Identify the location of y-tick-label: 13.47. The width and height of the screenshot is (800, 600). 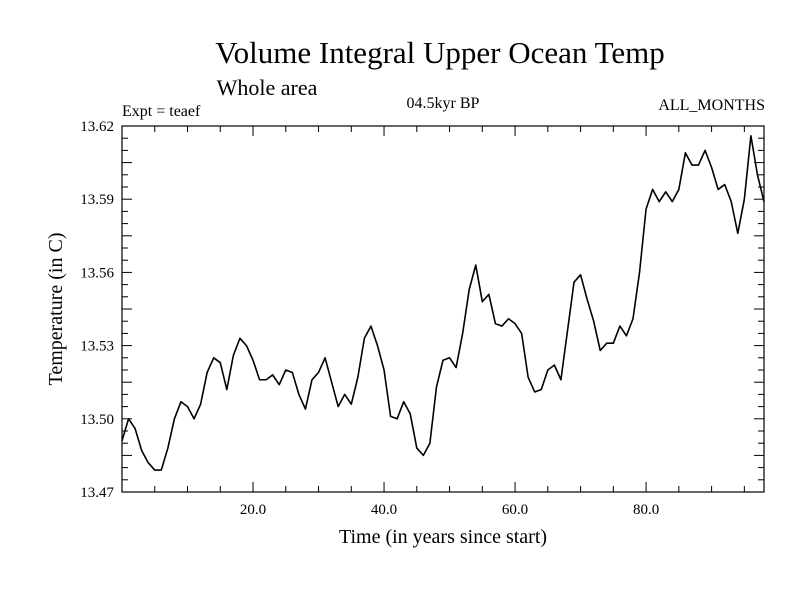
(97, 493).